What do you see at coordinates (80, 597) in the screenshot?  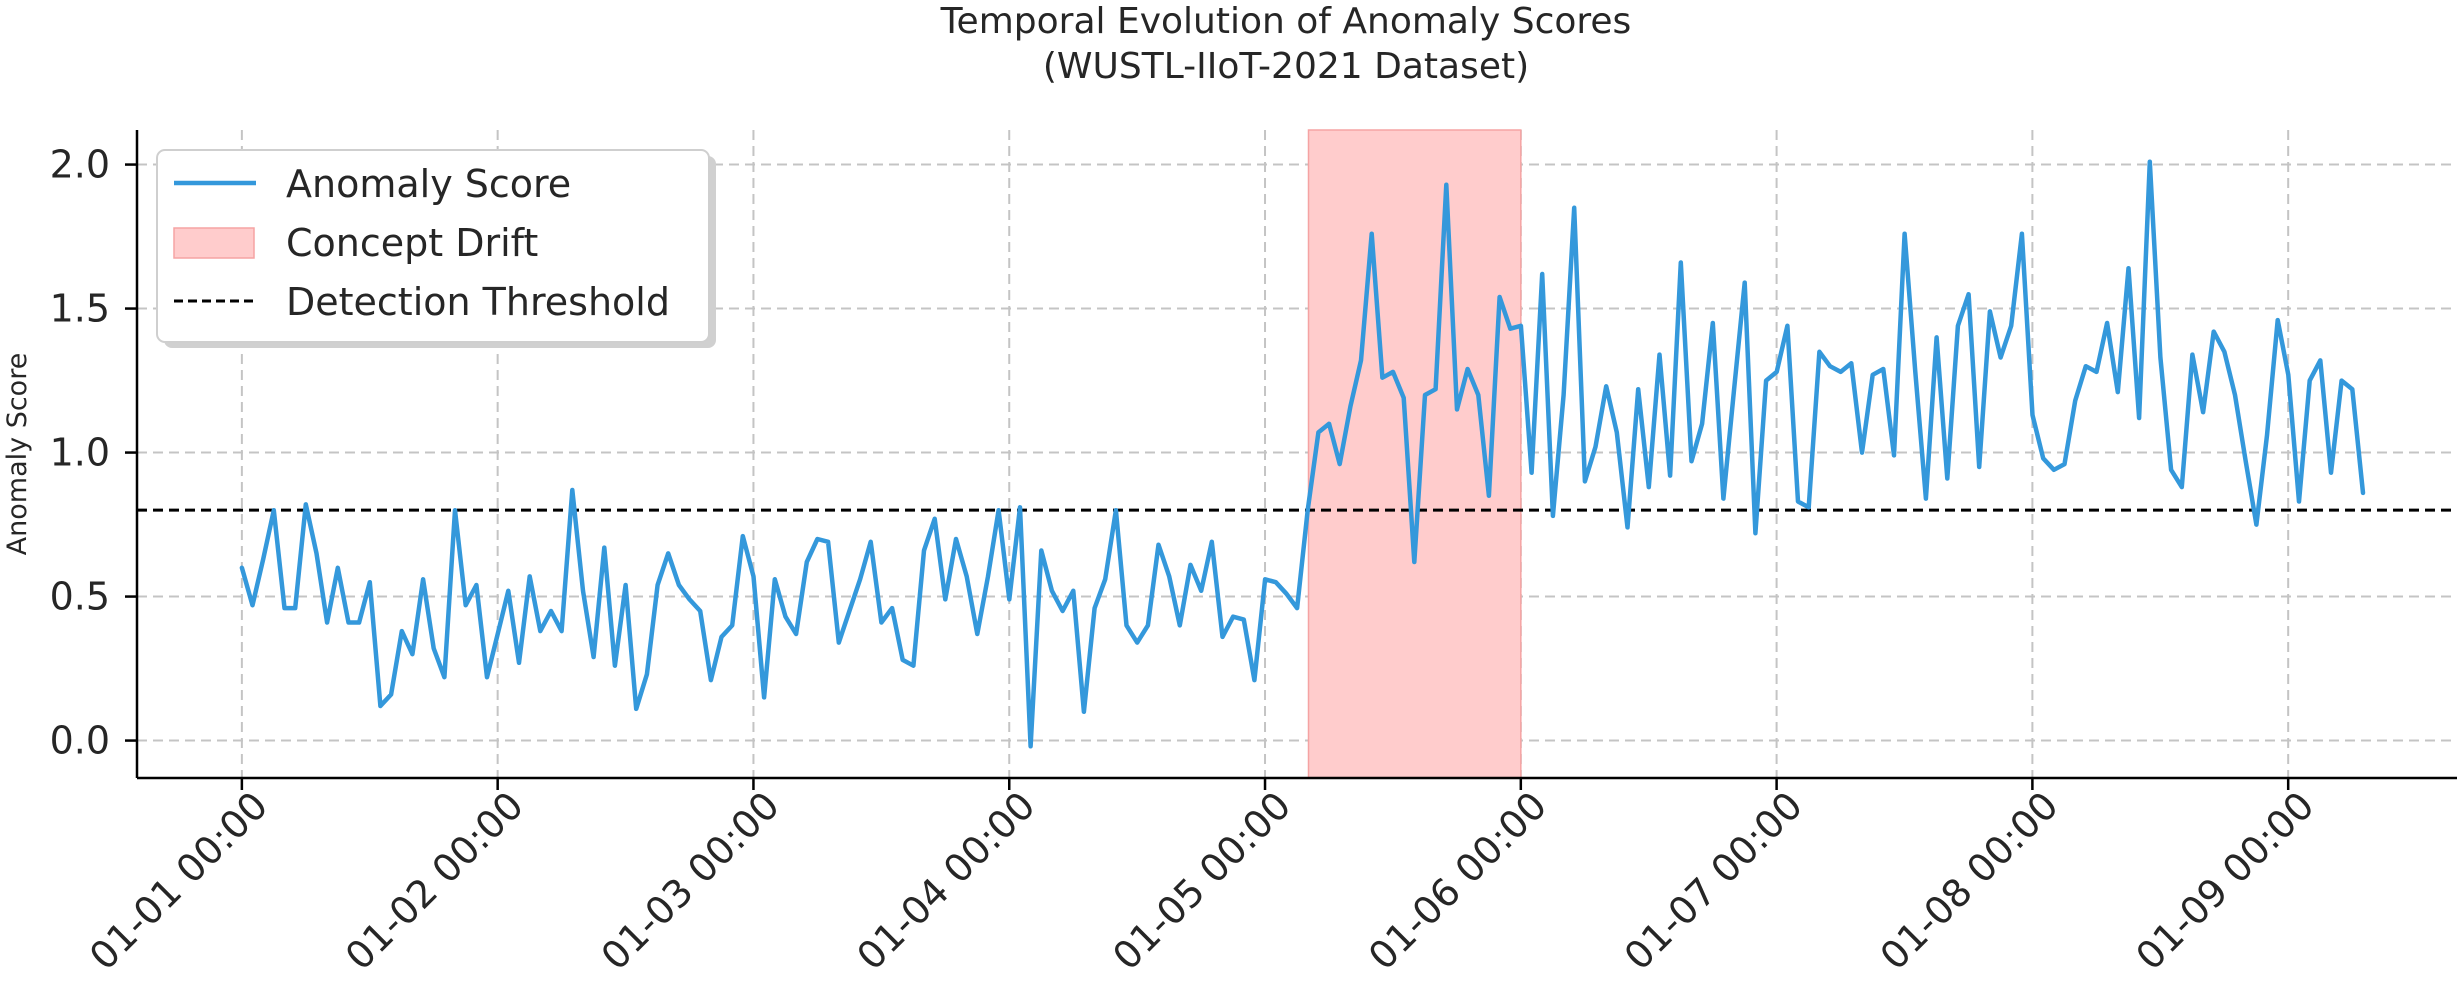 I see `y-tick-label-1: 0.5` at bounding box center [80, 597].